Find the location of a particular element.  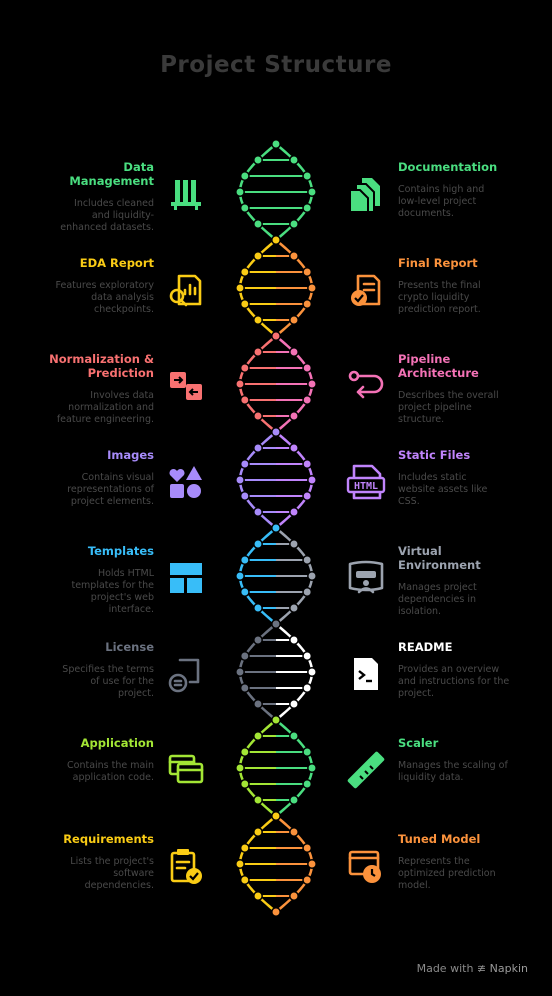

item-description: Manages project dependencies in isolation. is located at coordinates (437, 599).